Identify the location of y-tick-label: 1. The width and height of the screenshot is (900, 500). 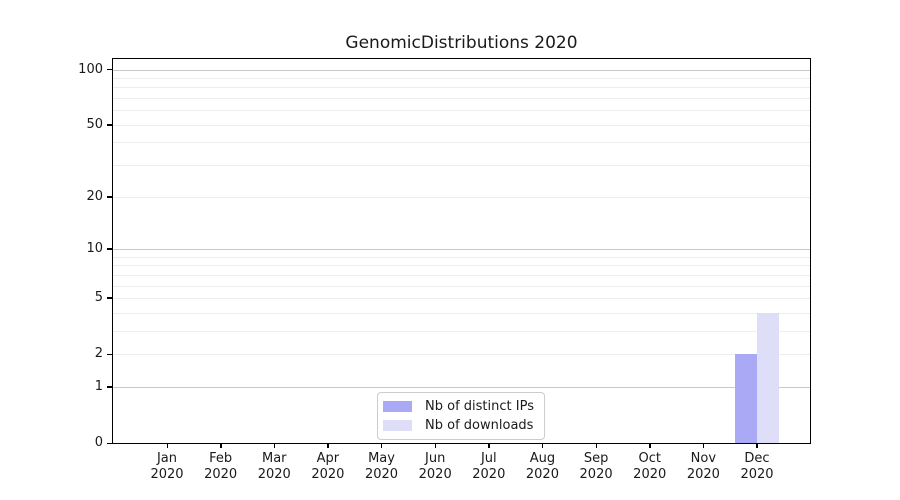
(98, 386).